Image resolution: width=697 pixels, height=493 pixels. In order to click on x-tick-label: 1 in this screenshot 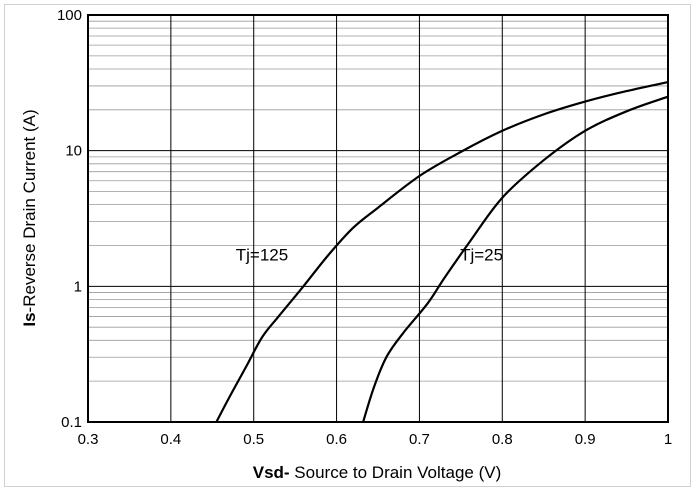, I will do `click(668, 439)`.